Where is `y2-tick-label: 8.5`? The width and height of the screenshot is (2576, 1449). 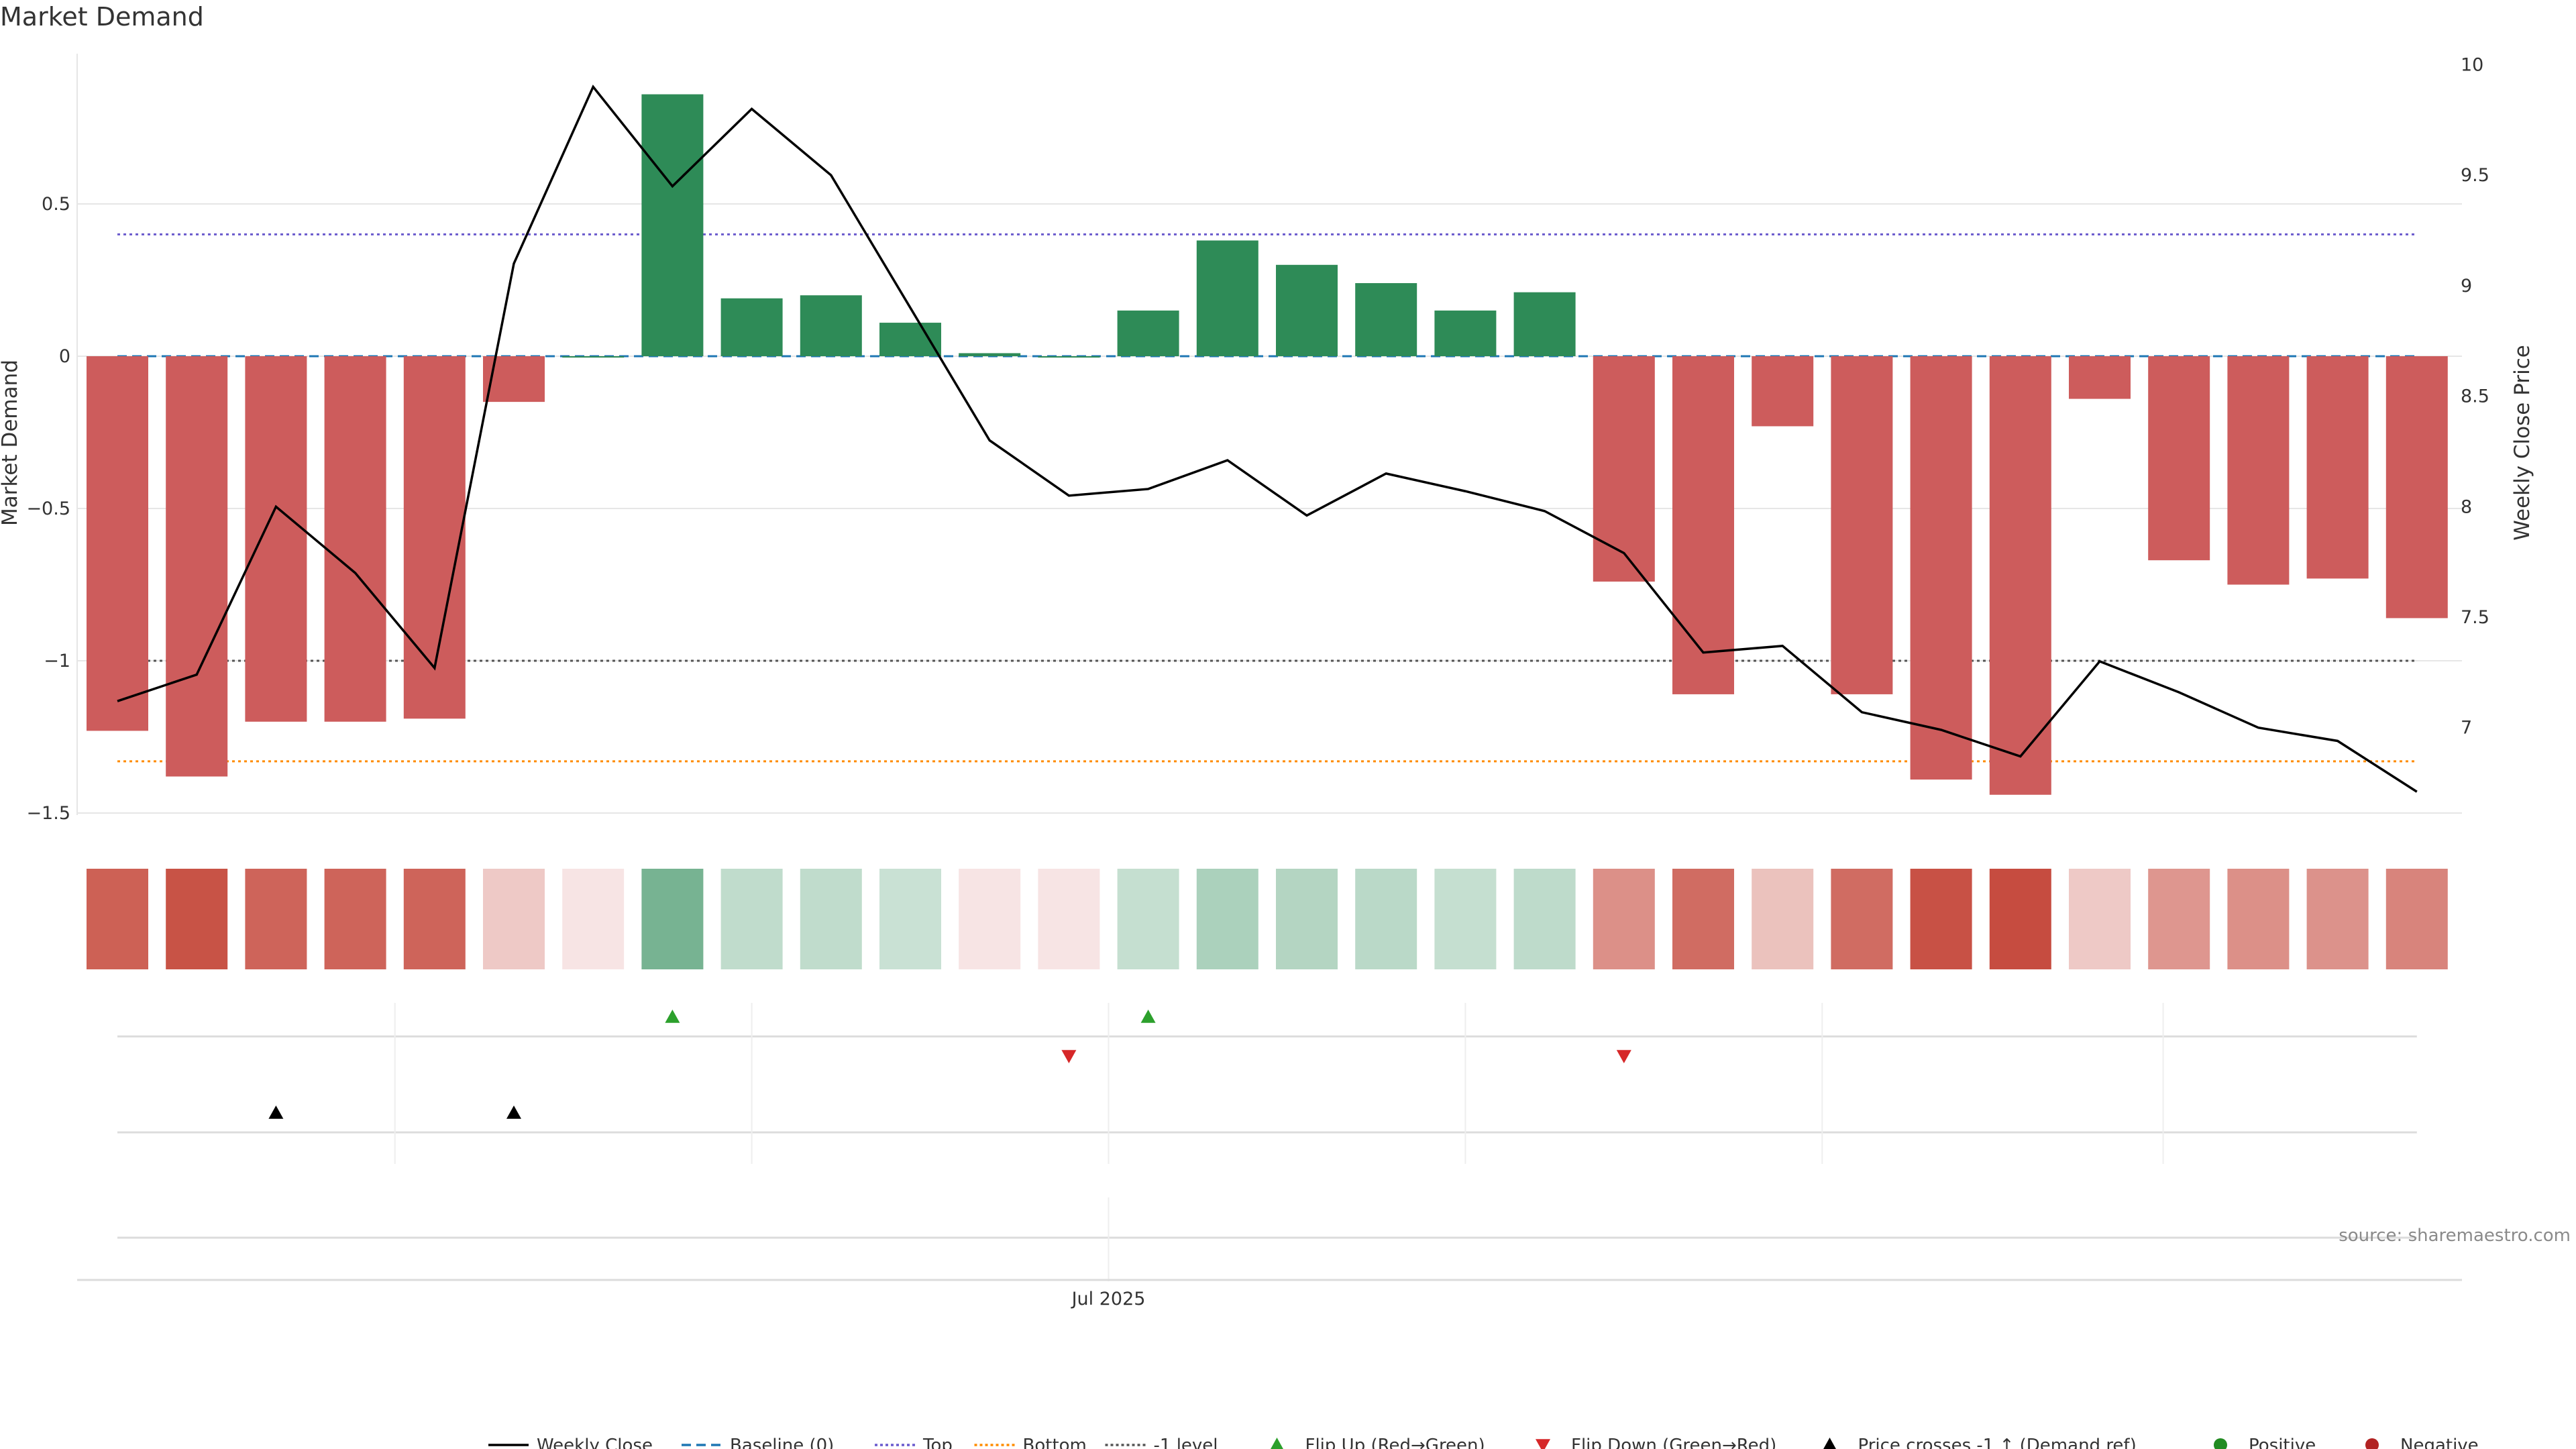
y2-tick-label: 8.5 is located at coordinates (2475, 396).